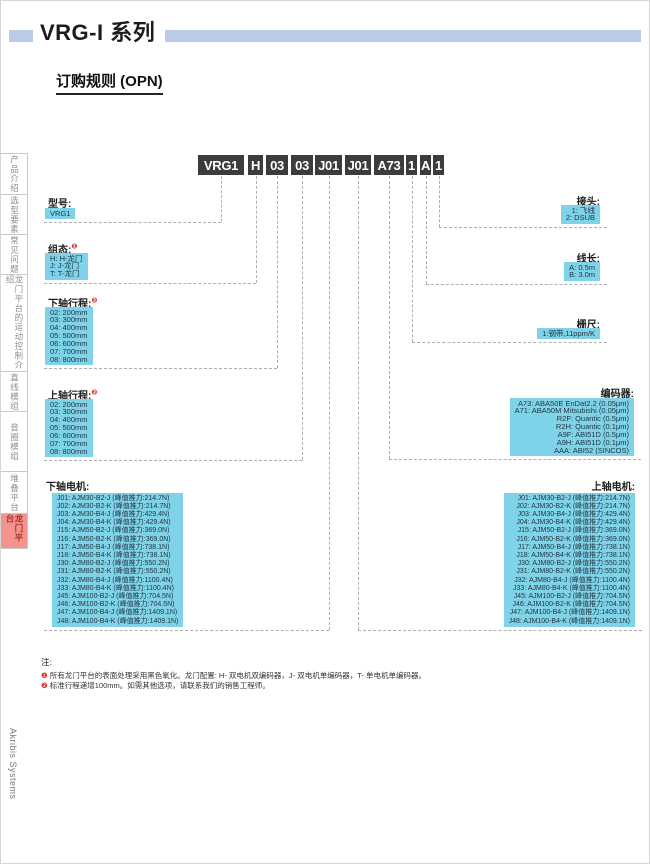  What do you see at coordinates (44, 685) in the screenshot?
I see `note-marker: ❷` at bounding box center [44, 685].